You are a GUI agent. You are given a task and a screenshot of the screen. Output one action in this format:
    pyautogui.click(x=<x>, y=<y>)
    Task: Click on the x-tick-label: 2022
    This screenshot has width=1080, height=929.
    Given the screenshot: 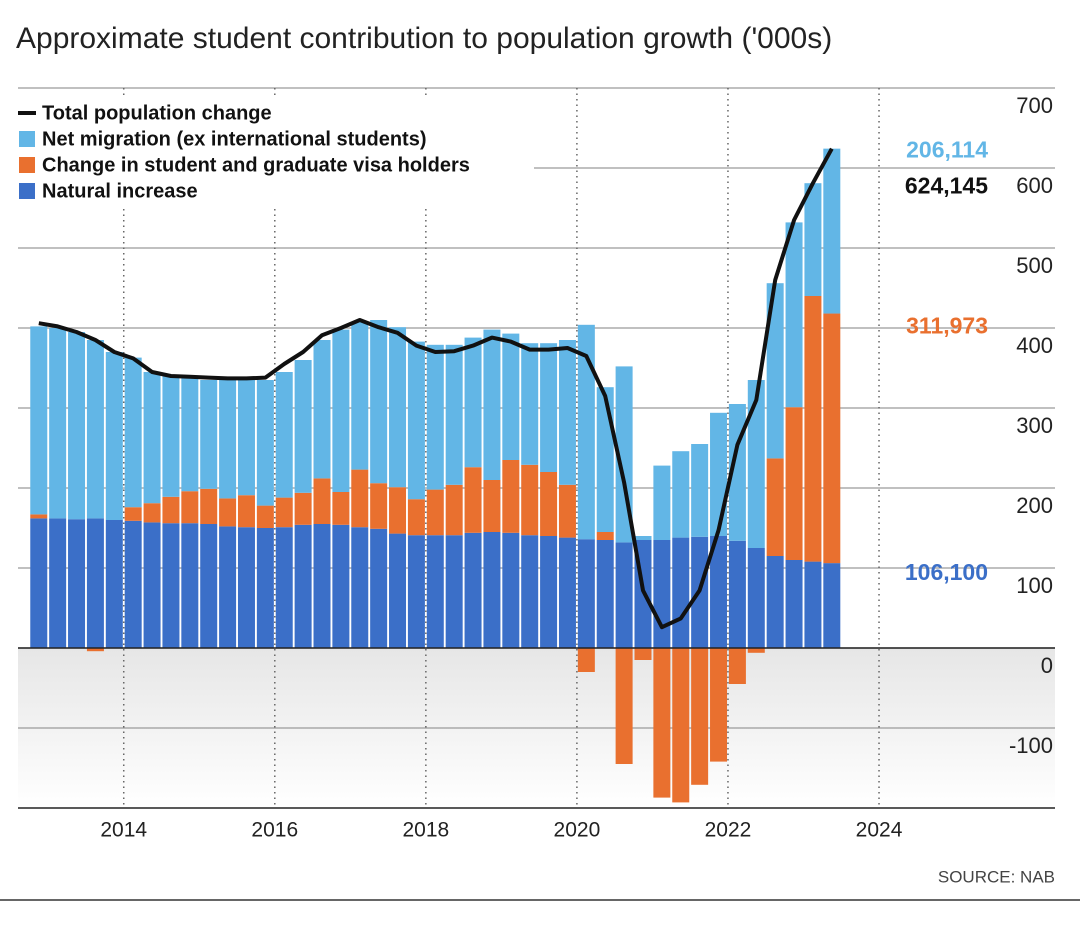 What is the action you would take?
    pyautogui.click(x=728, y=830)
    